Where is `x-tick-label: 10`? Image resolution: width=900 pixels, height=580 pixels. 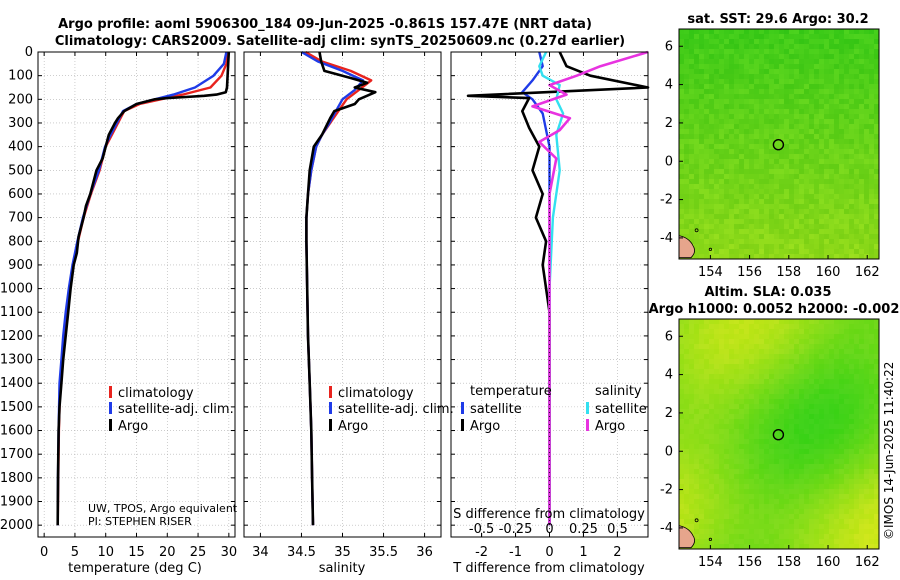 x-tick-label: 10 is located at coordinates (105, 552).